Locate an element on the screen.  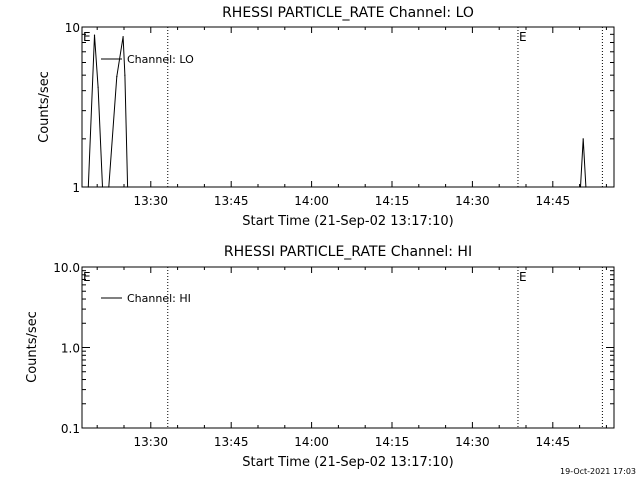
y-tick-label: 1 is located at coordinates (76, 188).